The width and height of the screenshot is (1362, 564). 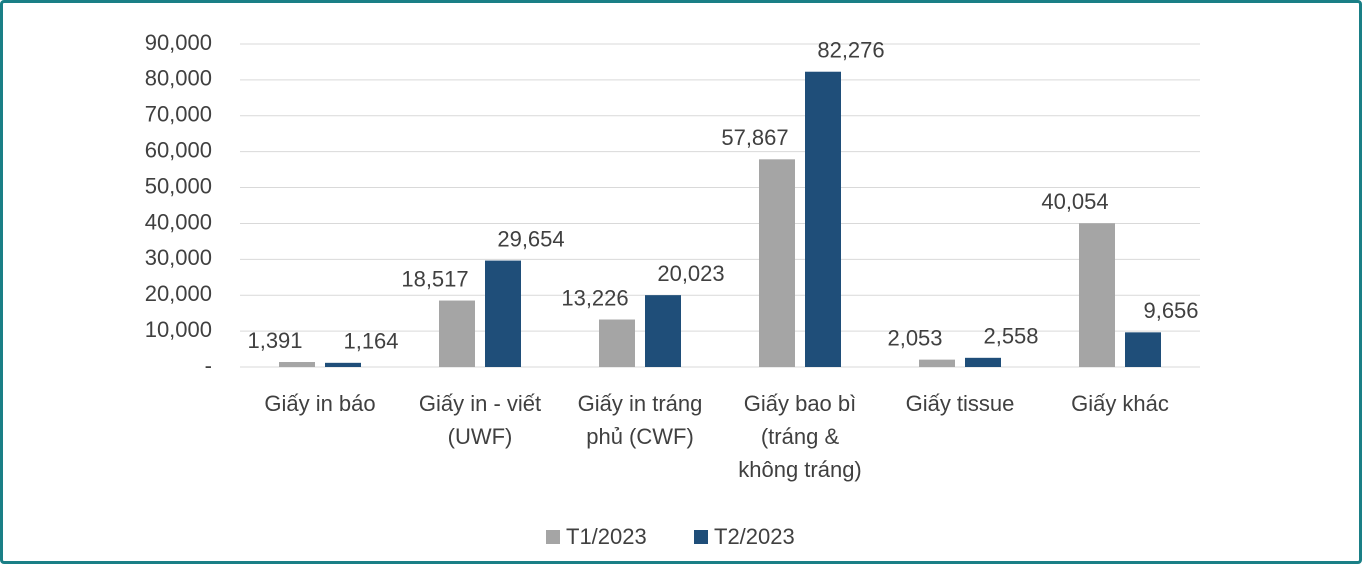 What do you see at coordinates (1120, 403) in the screenshot?
I see `x-tick-label: Giấy khác` at bounding box center [1120, 403].